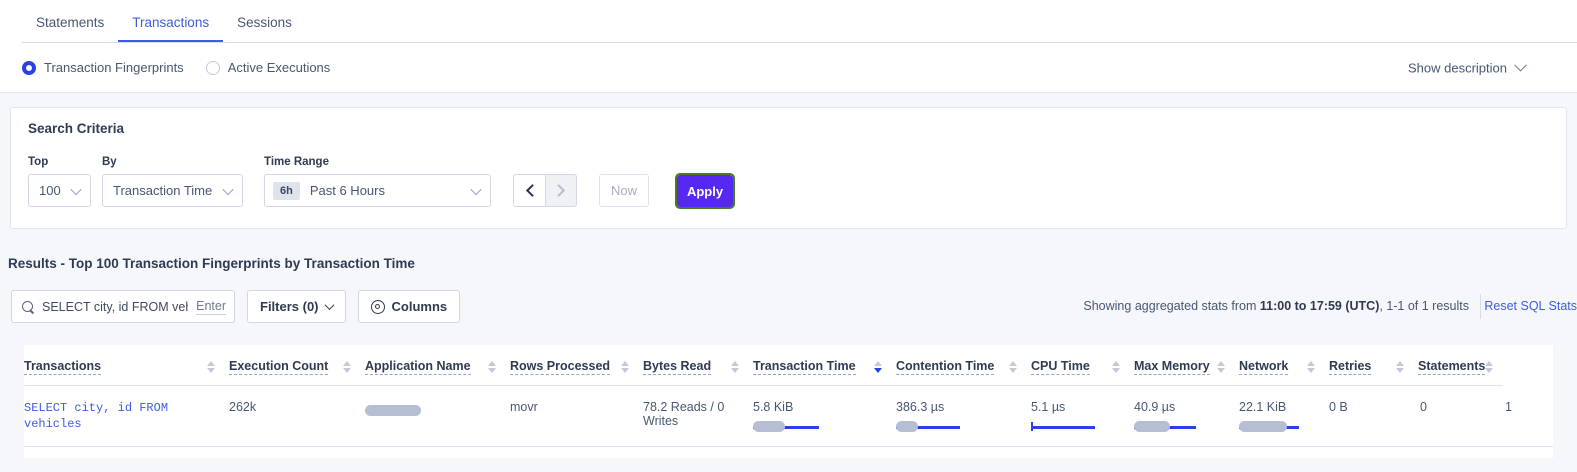  Describe the element at coordinates (264, 22) in the screenshot. I see `tab-sessions: Sessions` at that location.